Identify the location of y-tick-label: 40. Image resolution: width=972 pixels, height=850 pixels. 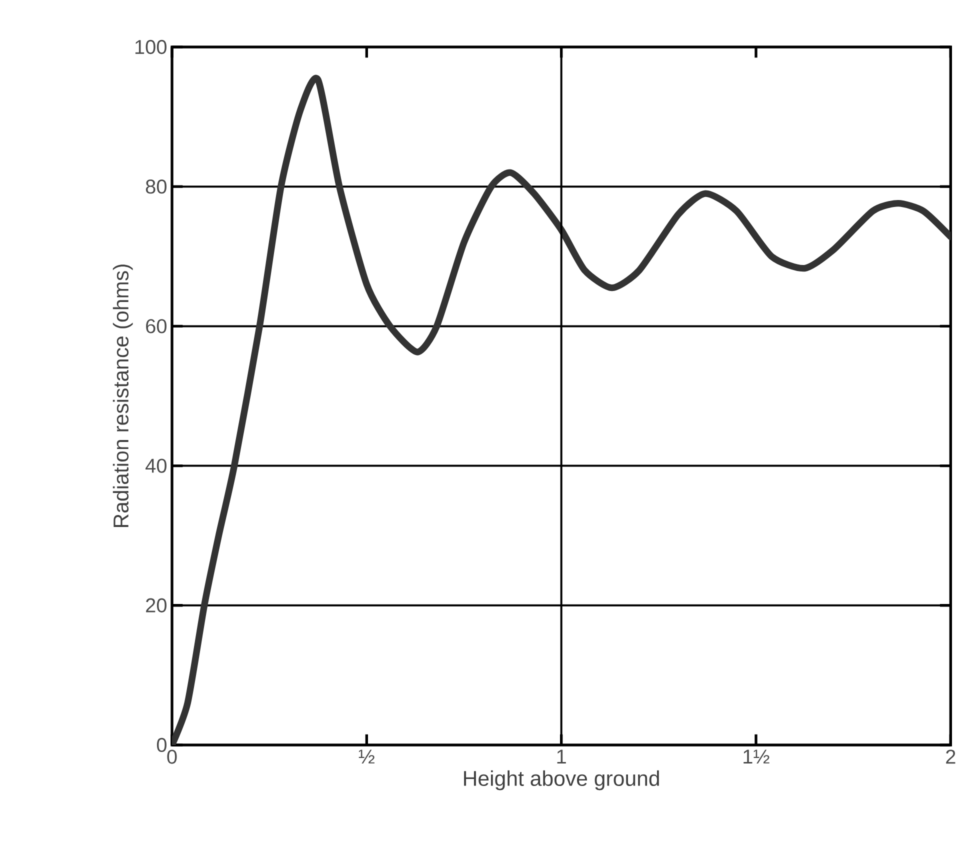
(156, 465).